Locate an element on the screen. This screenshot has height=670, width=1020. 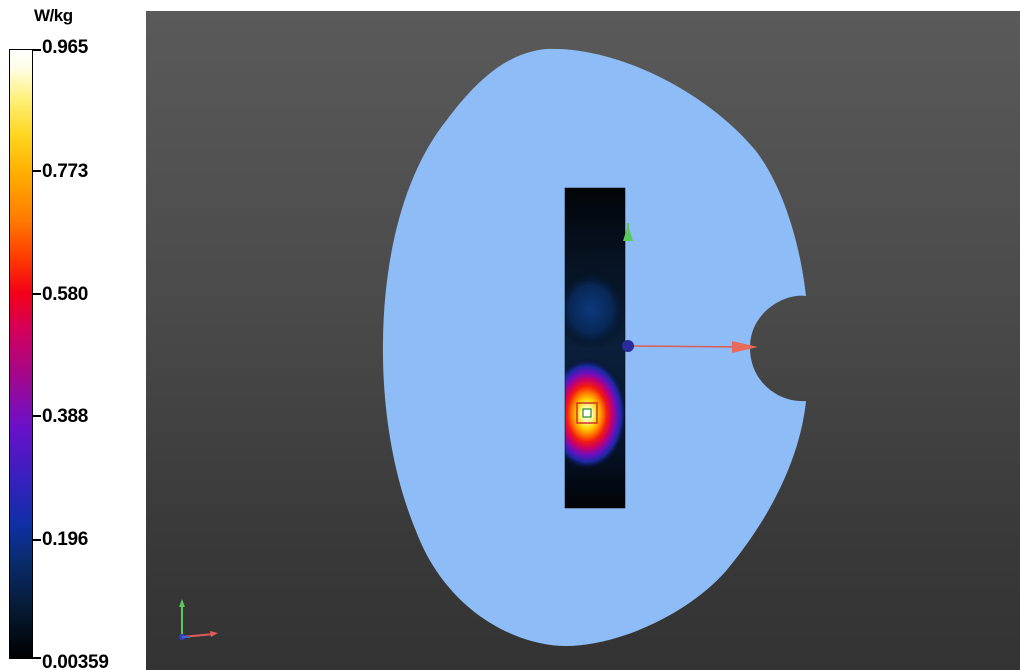
sar-scan-area is located at coordinates (595, 348).